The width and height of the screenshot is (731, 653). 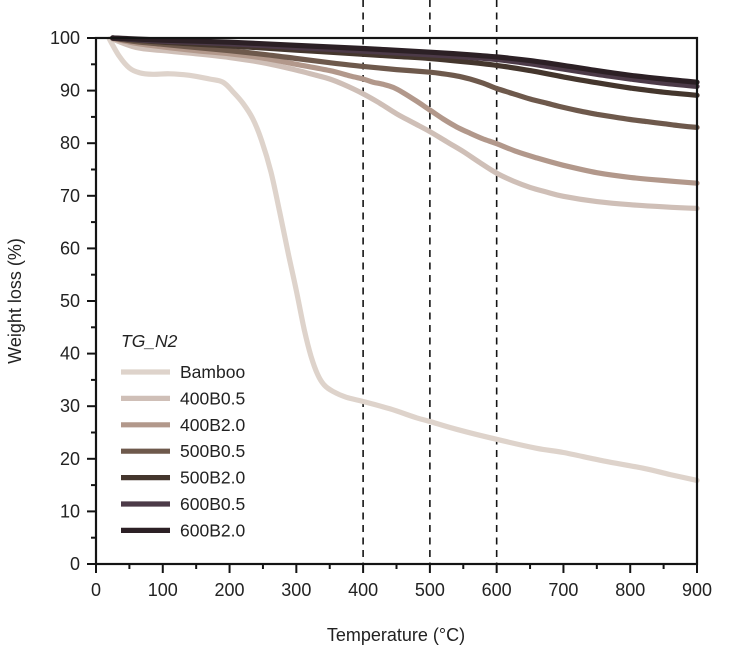 What do you see at coordinates (563, 590) in the screenshot?
I see `x-tick-label-700: 700` at bounding box center [563, 590].